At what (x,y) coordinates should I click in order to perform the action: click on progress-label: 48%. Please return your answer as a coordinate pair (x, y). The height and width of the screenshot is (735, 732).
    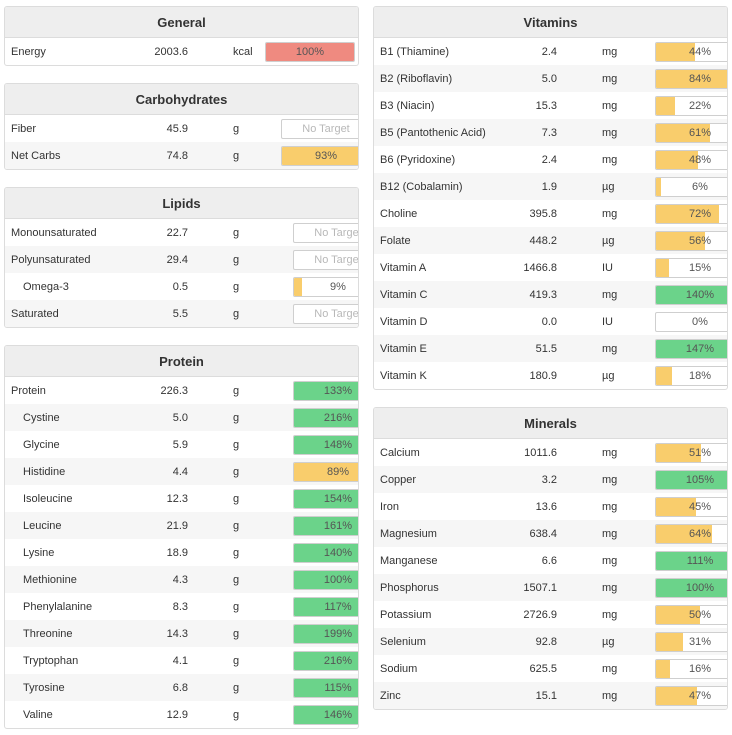
    Looking at the image, I should click on (700, 159).